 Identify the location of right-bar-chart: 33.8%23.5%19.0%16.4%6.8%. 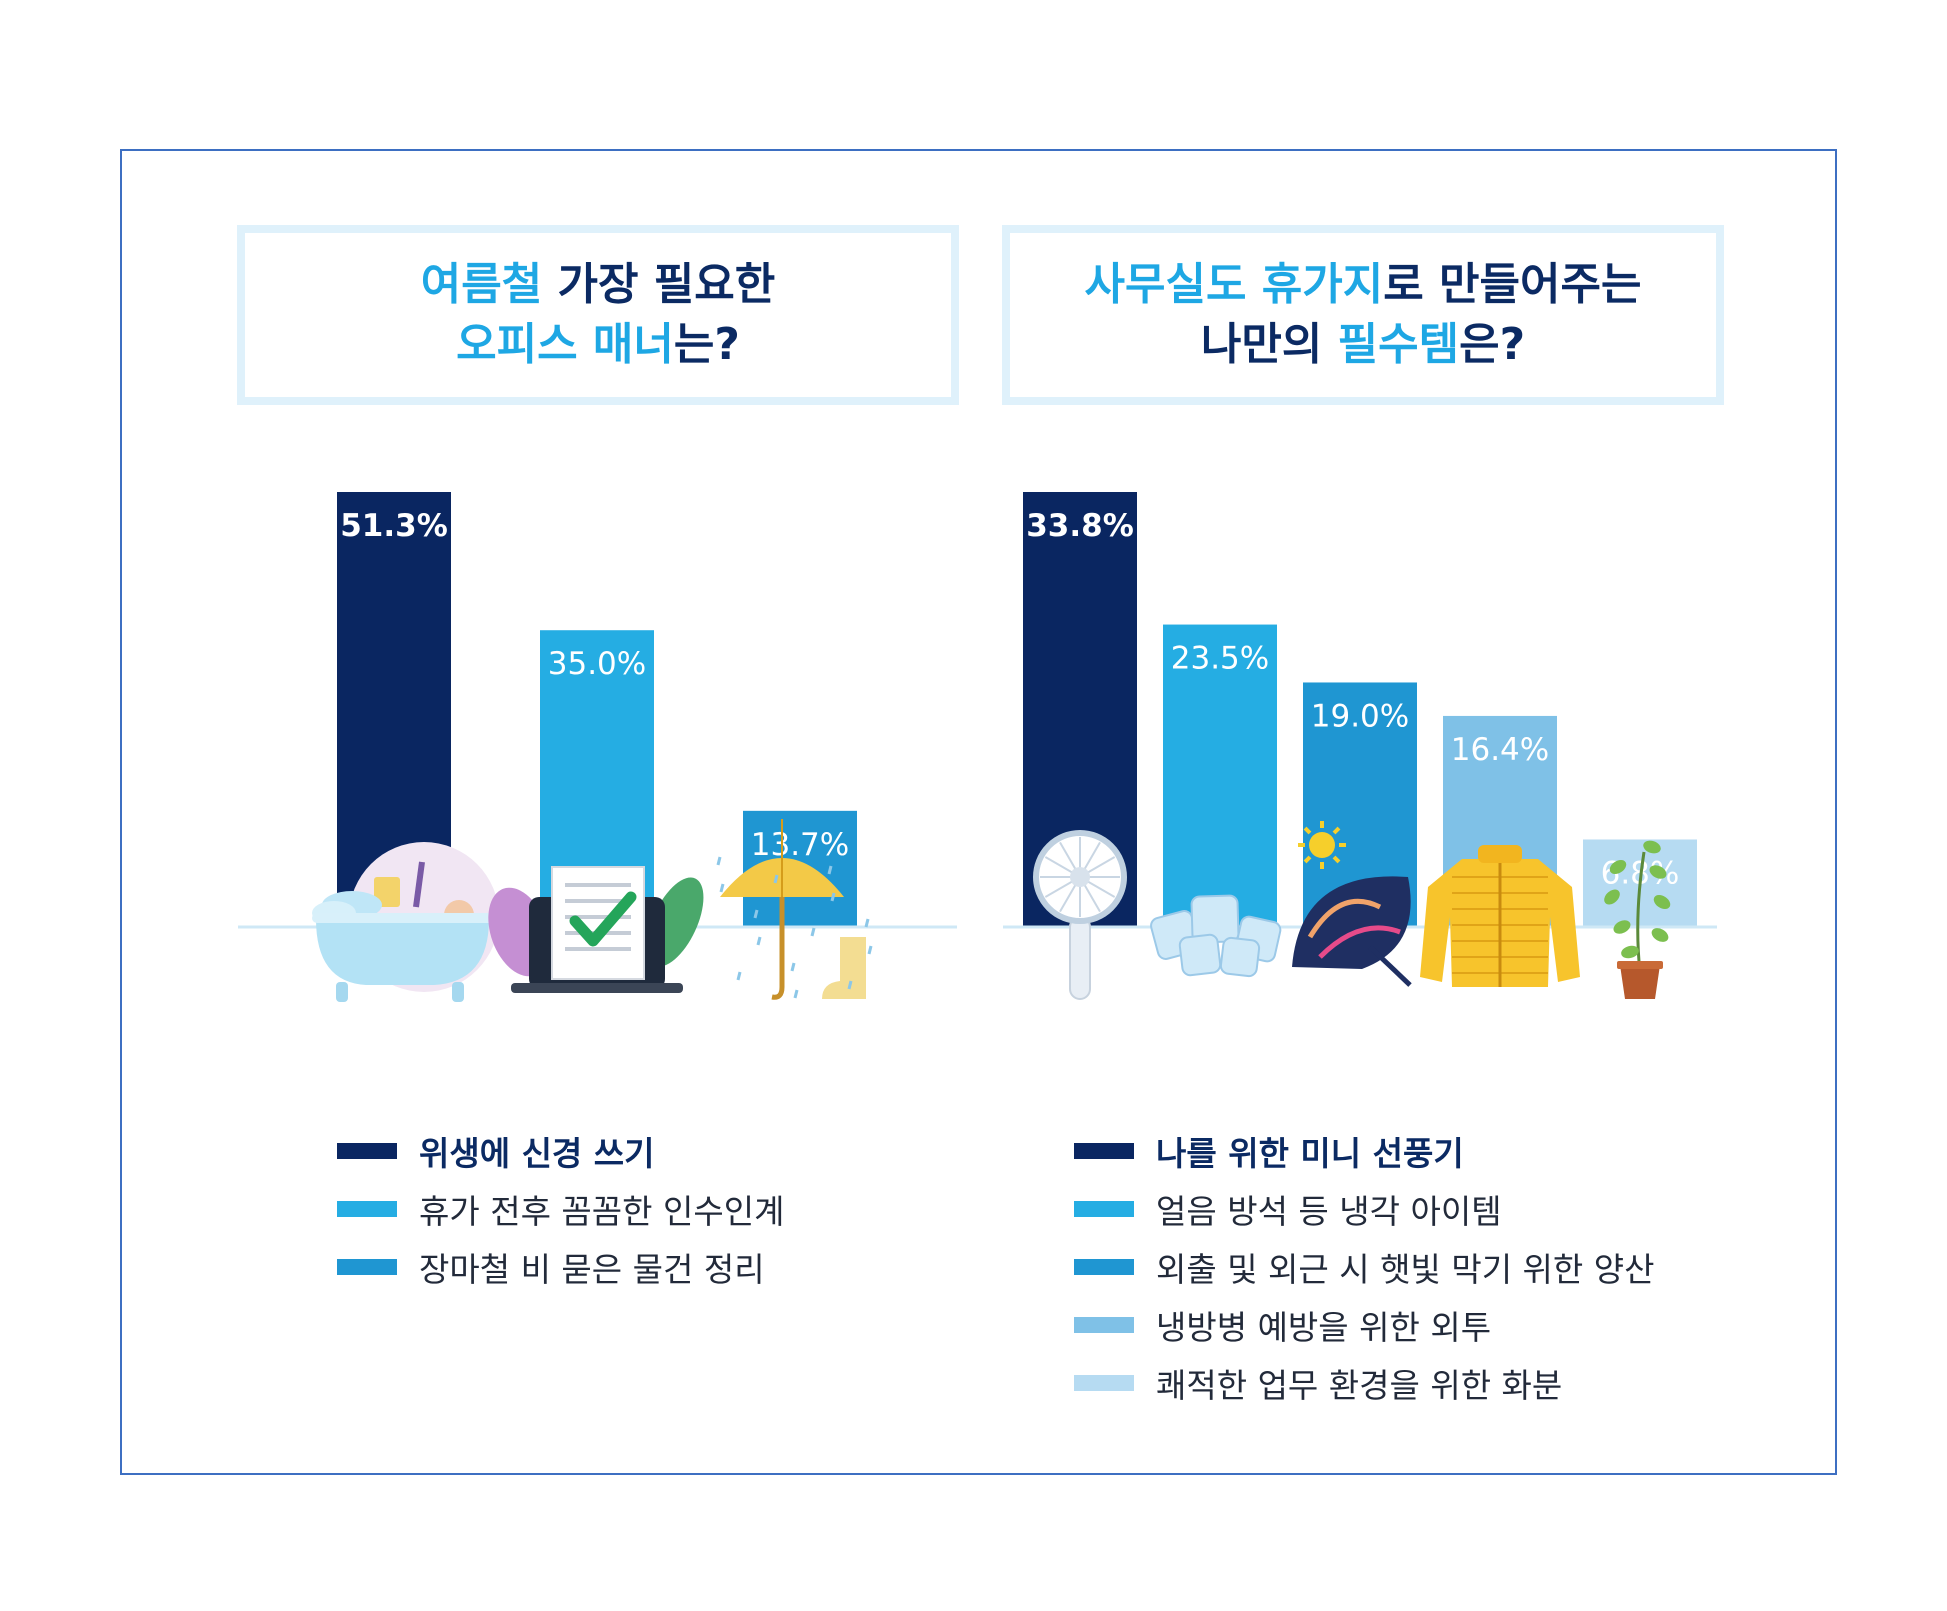
(1360, 746).